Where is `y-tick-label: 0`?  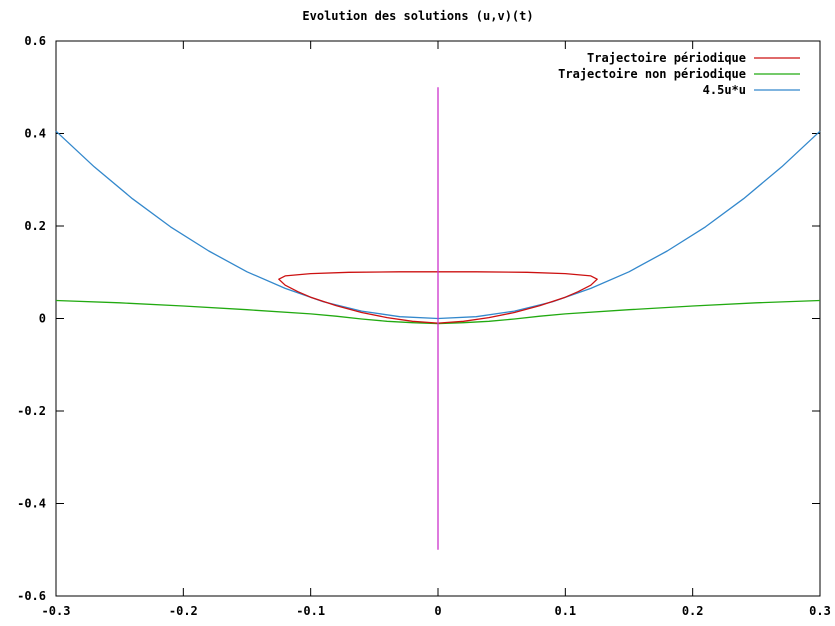
y-tick-label: 0 is located at coordinates (42, 319).